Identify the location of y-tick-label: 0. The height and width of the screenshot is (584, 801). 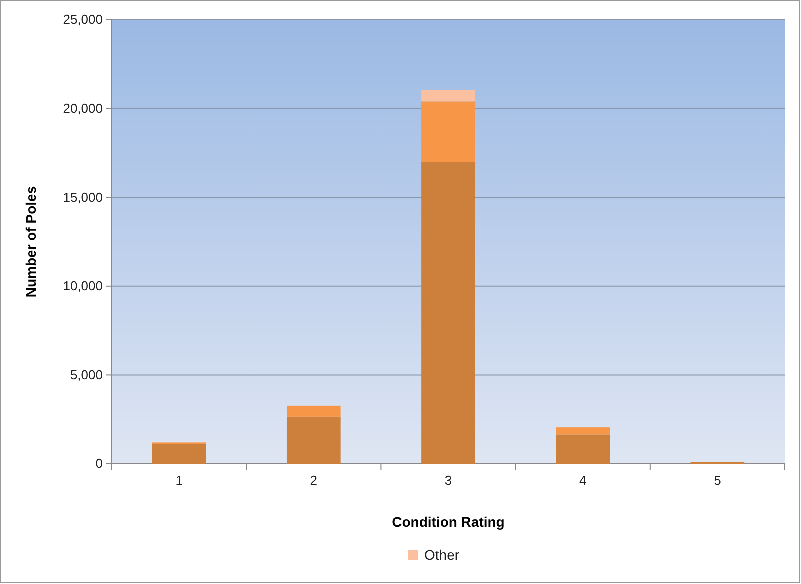
(99, 464).